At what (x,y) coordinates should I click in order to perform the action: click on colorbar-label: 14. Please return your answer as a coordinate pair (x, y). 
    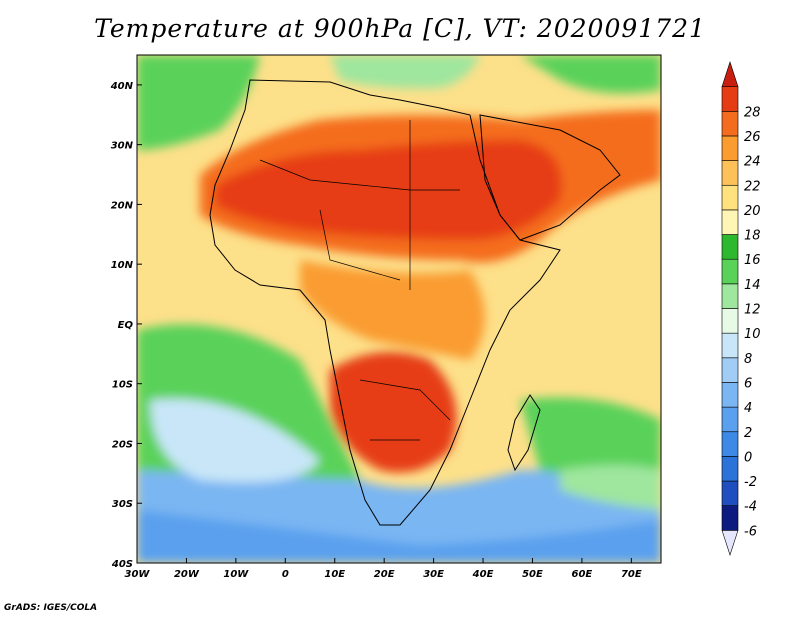
    Looking at the image, I should click on (752, 285).